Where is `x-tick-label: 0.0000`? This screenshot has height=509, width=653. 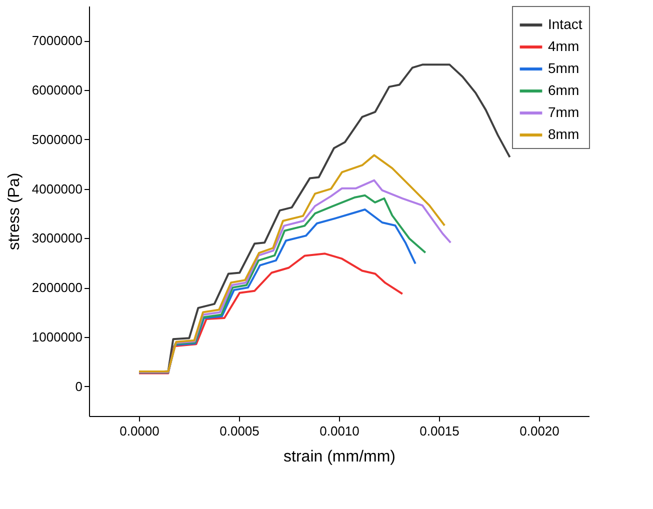 x-tick-label: 0.0000 is located at coordinates (140, 431).